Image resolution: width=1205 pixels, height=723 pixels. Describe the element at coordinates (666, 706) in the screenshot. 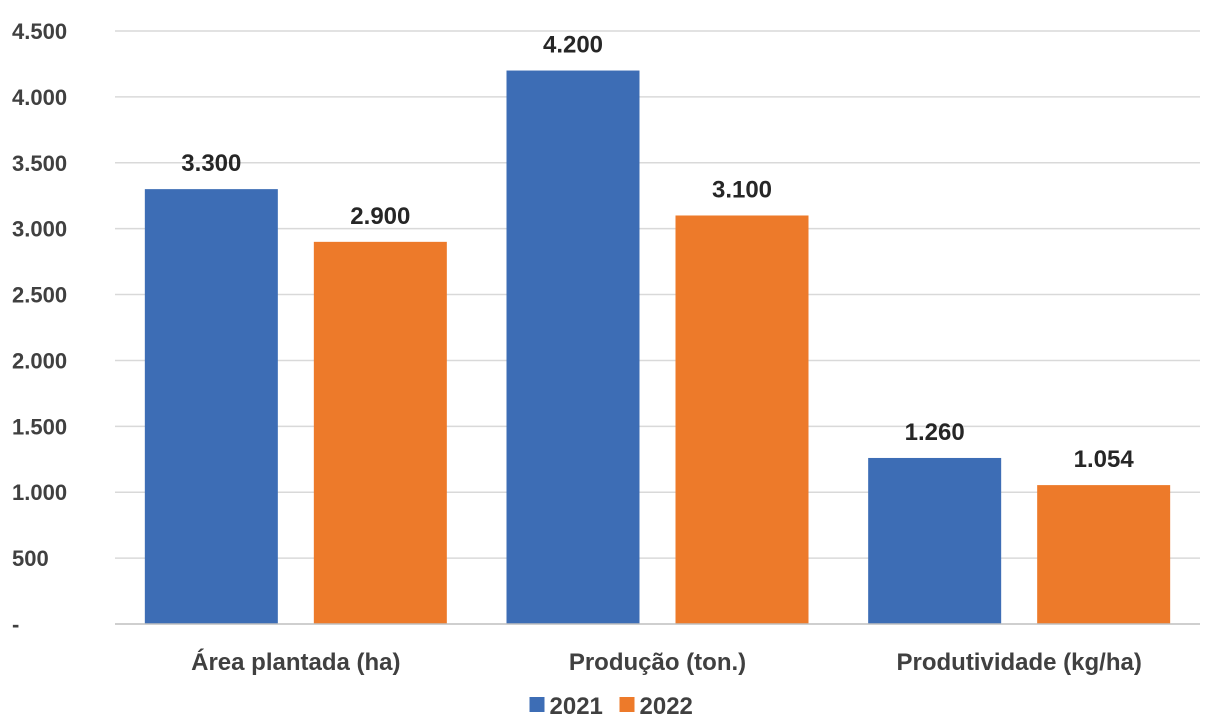

I see `legend-label-2022: 2022` at that location.